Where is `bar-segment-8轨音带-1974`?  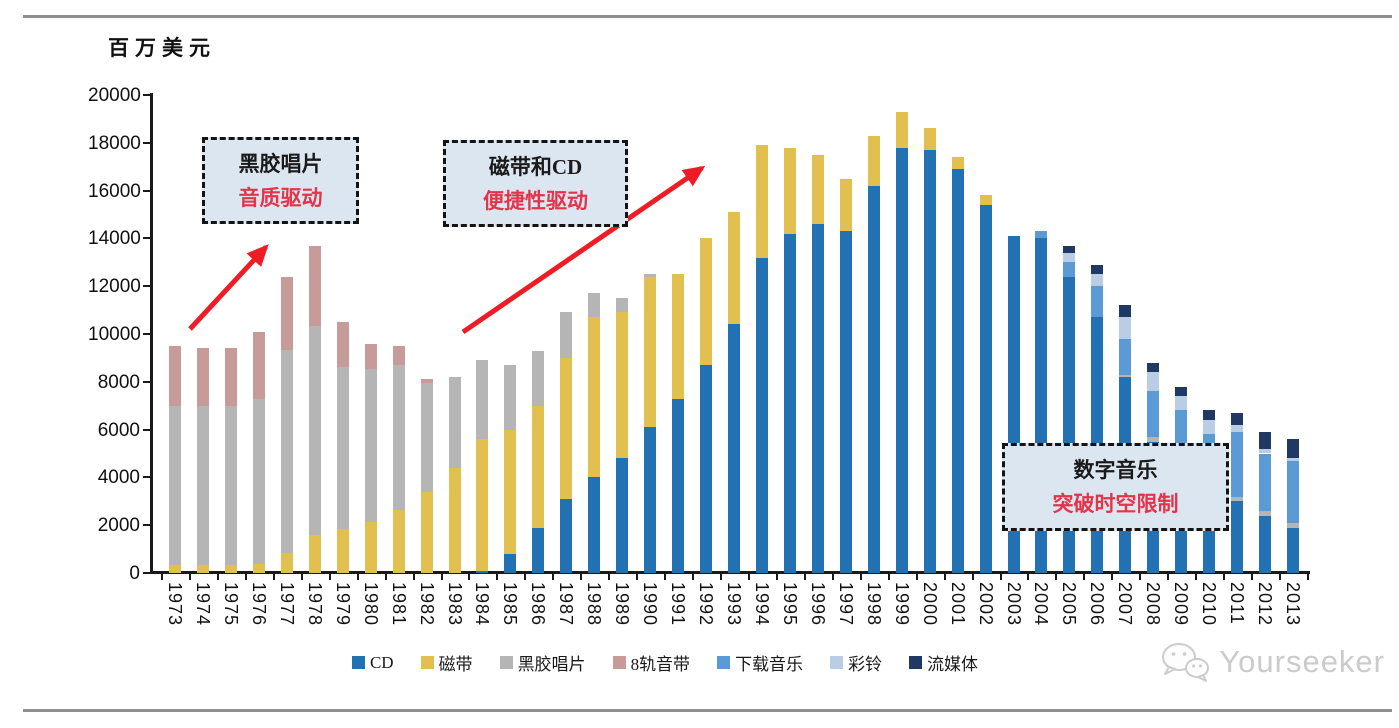 bar-segment-8轨音带-1974 is located at coordinates (202, 377).